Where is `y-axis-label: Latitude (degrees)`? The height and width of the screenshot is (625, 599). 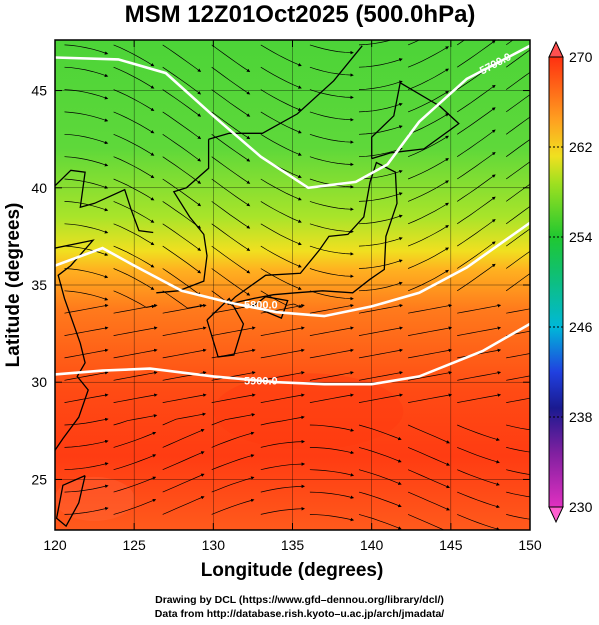 y-axis-label: Latitude (degrees) is located at coordinates (13, 285).